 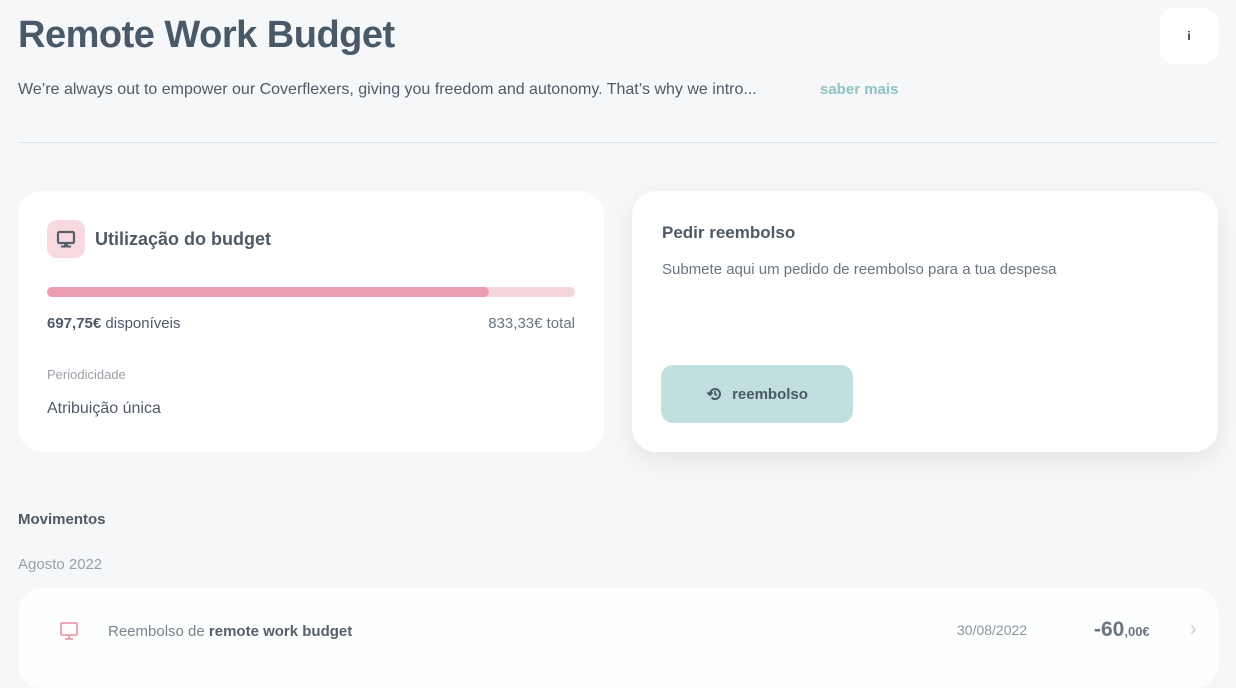 I want to click on movements-title: Movimentos, so click(x=62, y=519).